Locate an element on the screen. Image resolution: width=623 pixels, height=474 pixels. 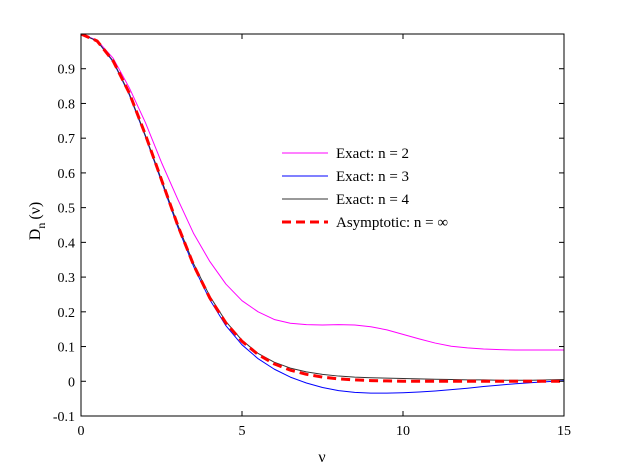
y-axis-label: Dn (ν) is located at coordinates (37, 221).